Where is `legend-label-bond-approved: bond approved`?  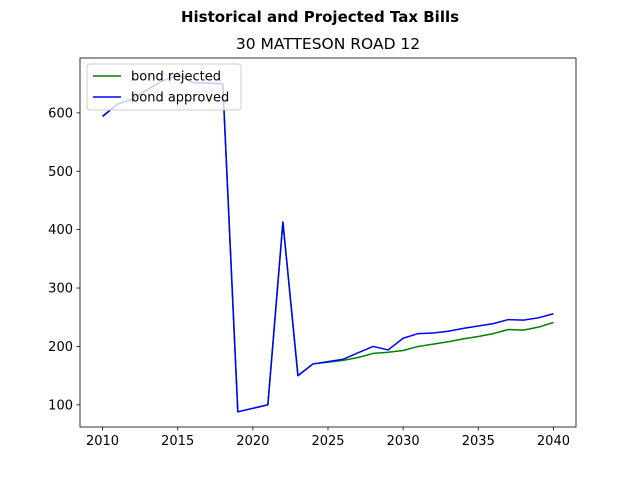 legend-label-bond-approved: bond approved is located at coordinates (180, 98).